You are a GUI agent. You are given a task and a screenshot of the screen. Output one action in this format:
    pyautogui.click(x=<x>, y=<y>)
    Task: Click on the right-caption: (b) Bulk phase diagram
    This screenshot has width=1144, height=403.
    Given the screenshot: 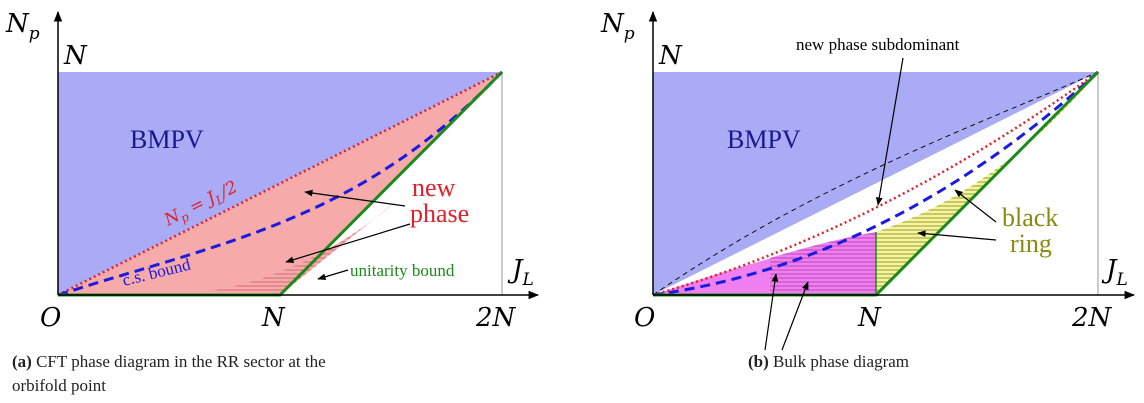 What is the action you would take?
    pyautogui.click(x=928, y=362)
    